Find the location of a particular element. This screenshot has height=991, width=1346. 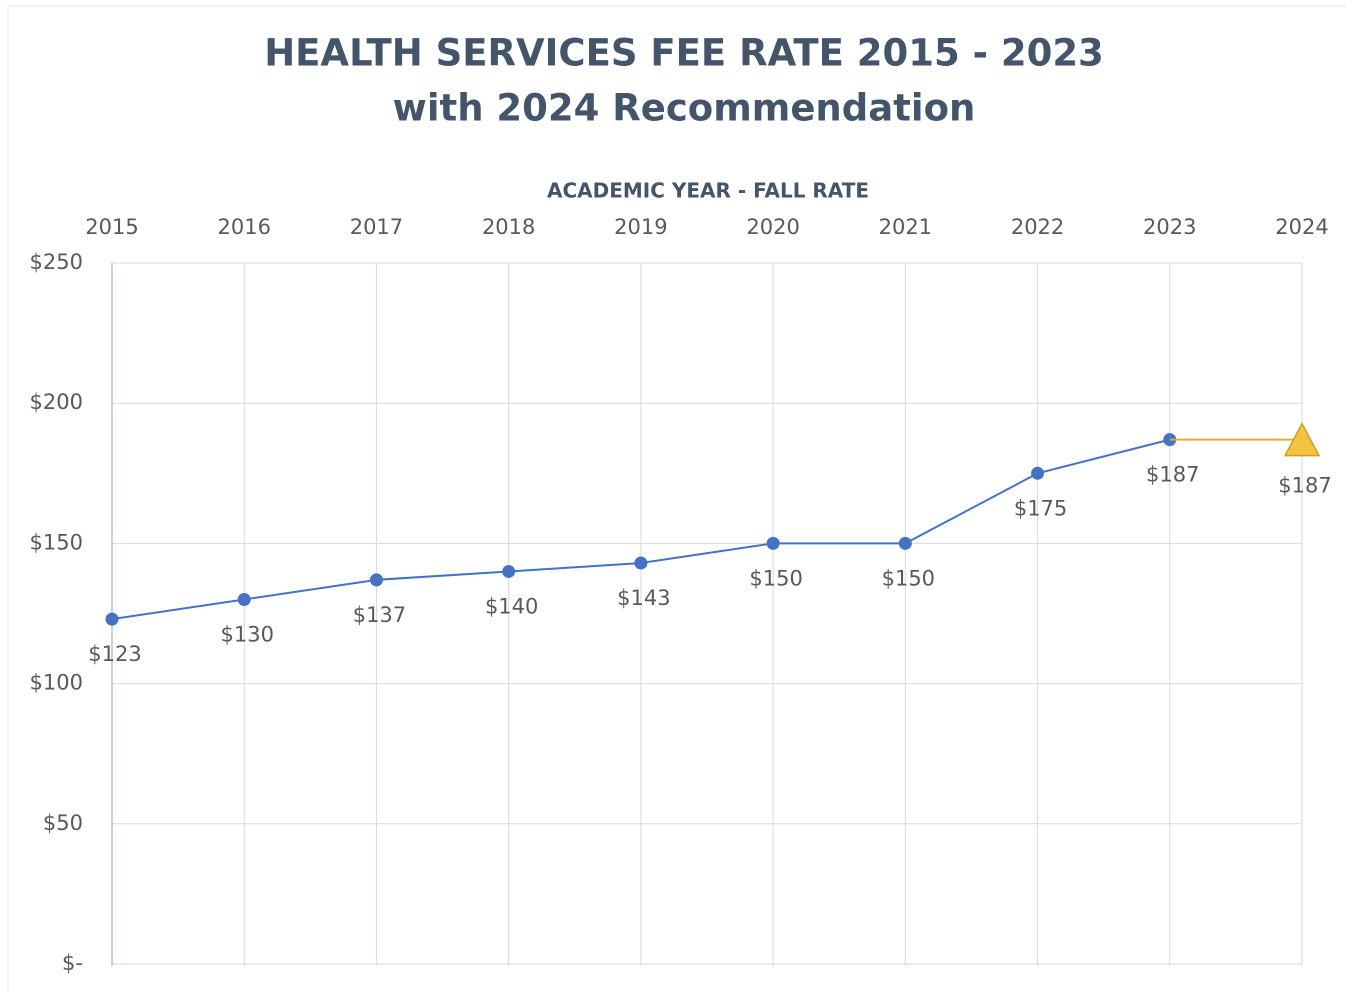

y-tick-label: $100 is located at coordinates (56, 683).